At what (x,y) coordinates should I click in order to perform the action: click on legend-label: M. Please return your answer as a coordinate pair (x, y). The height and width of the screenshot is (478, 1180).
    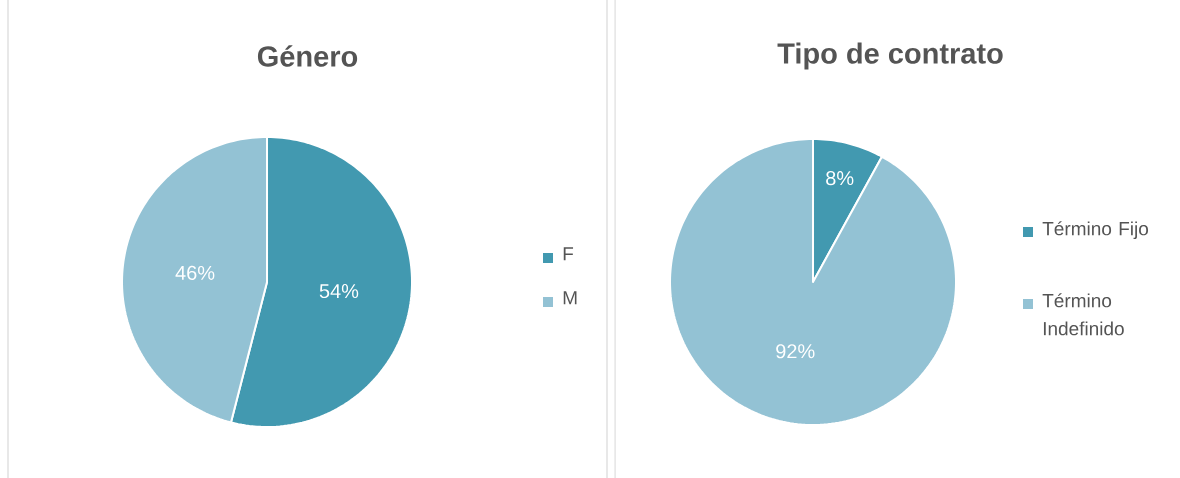
    Looking at the image, I should click on (570, 298).